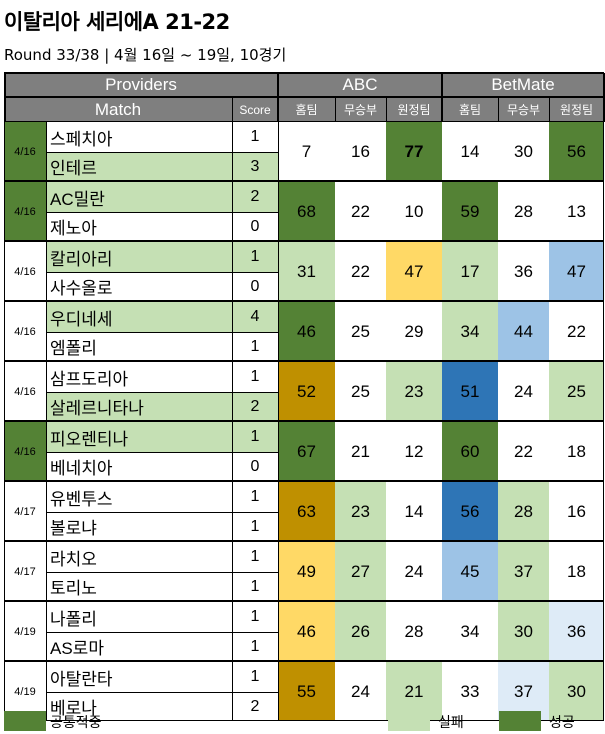  I want to click on betmate-draw-prob: 37, so click(523, 571).